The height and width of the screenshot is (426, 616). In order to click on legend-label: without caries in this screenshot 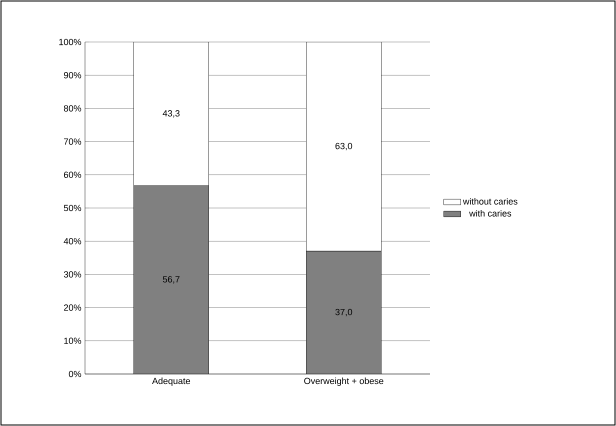, I will do `click(490, 201)`.